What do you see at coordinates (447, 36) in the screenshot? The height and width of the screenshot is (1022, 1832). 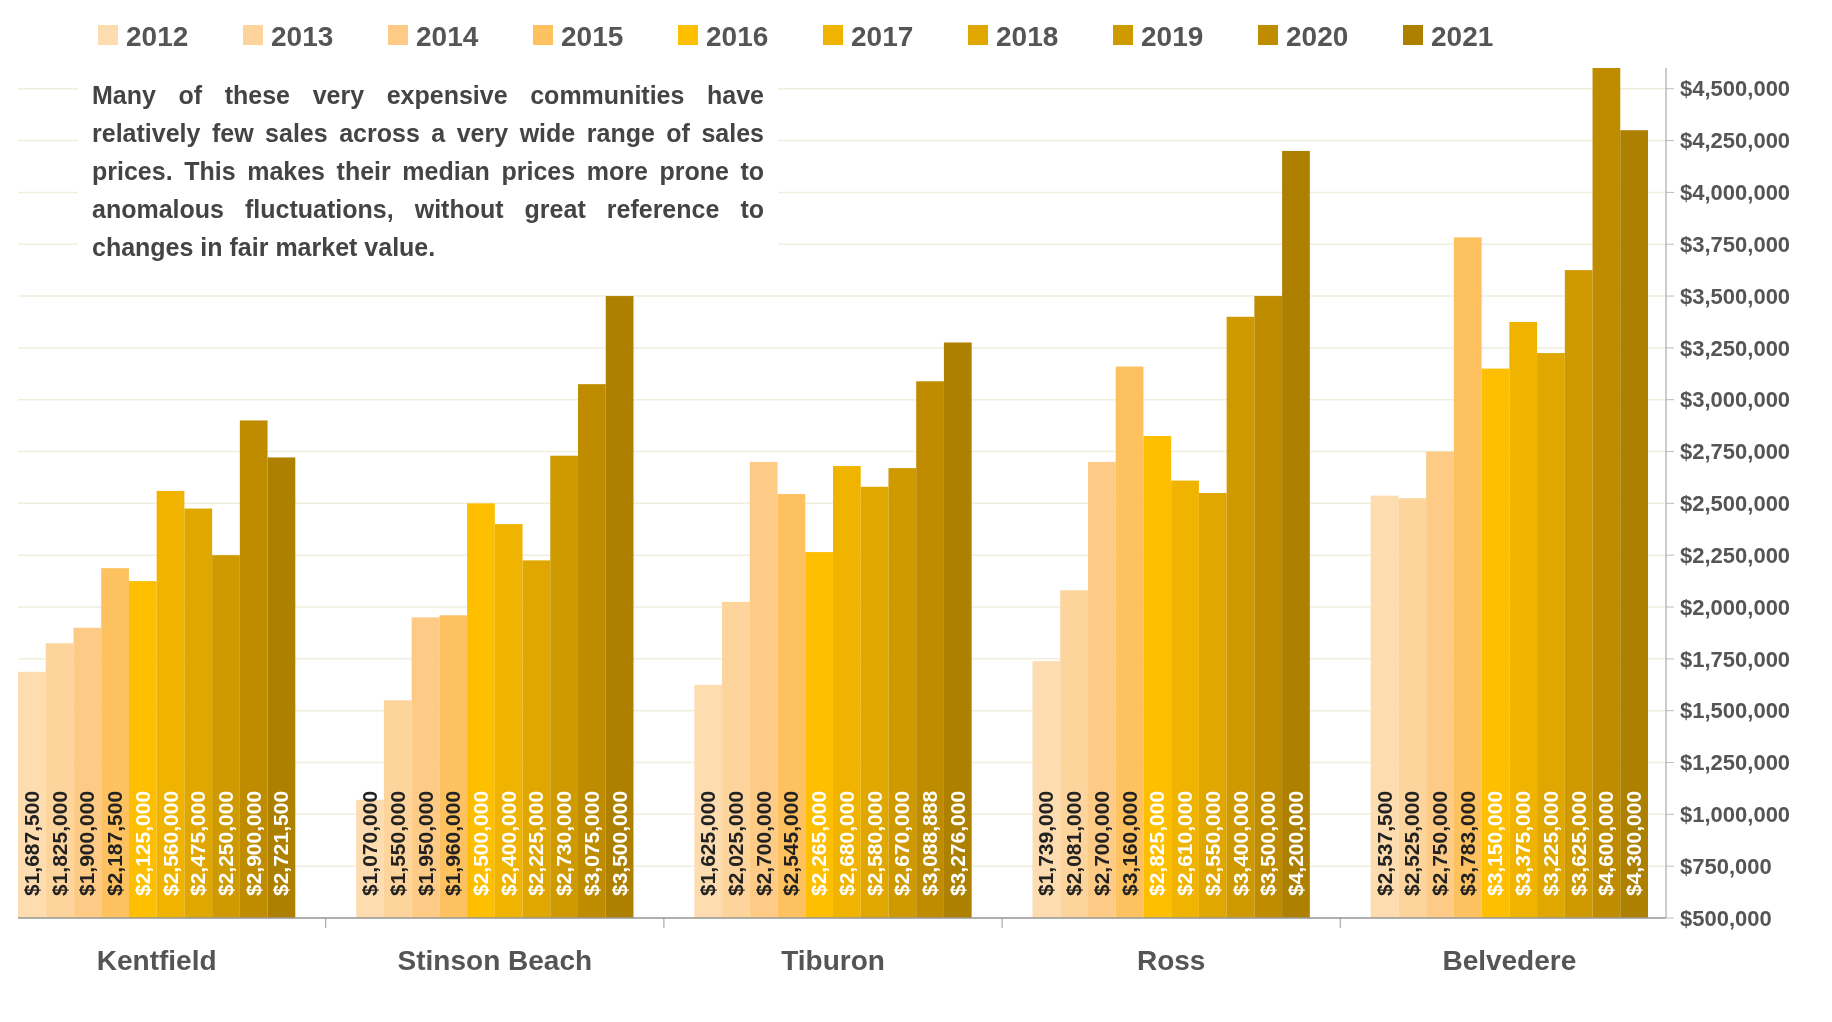 I see `legend-label: 2014` at bounding box center [447, 36].